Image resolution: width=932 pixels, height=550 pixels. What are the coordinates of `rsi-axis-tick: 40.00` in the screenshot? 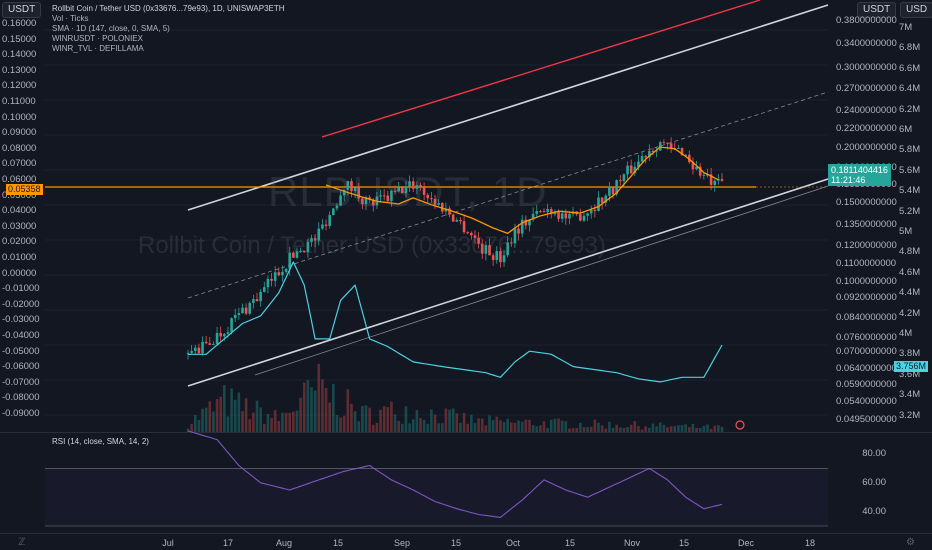 It's located at (874, 511).